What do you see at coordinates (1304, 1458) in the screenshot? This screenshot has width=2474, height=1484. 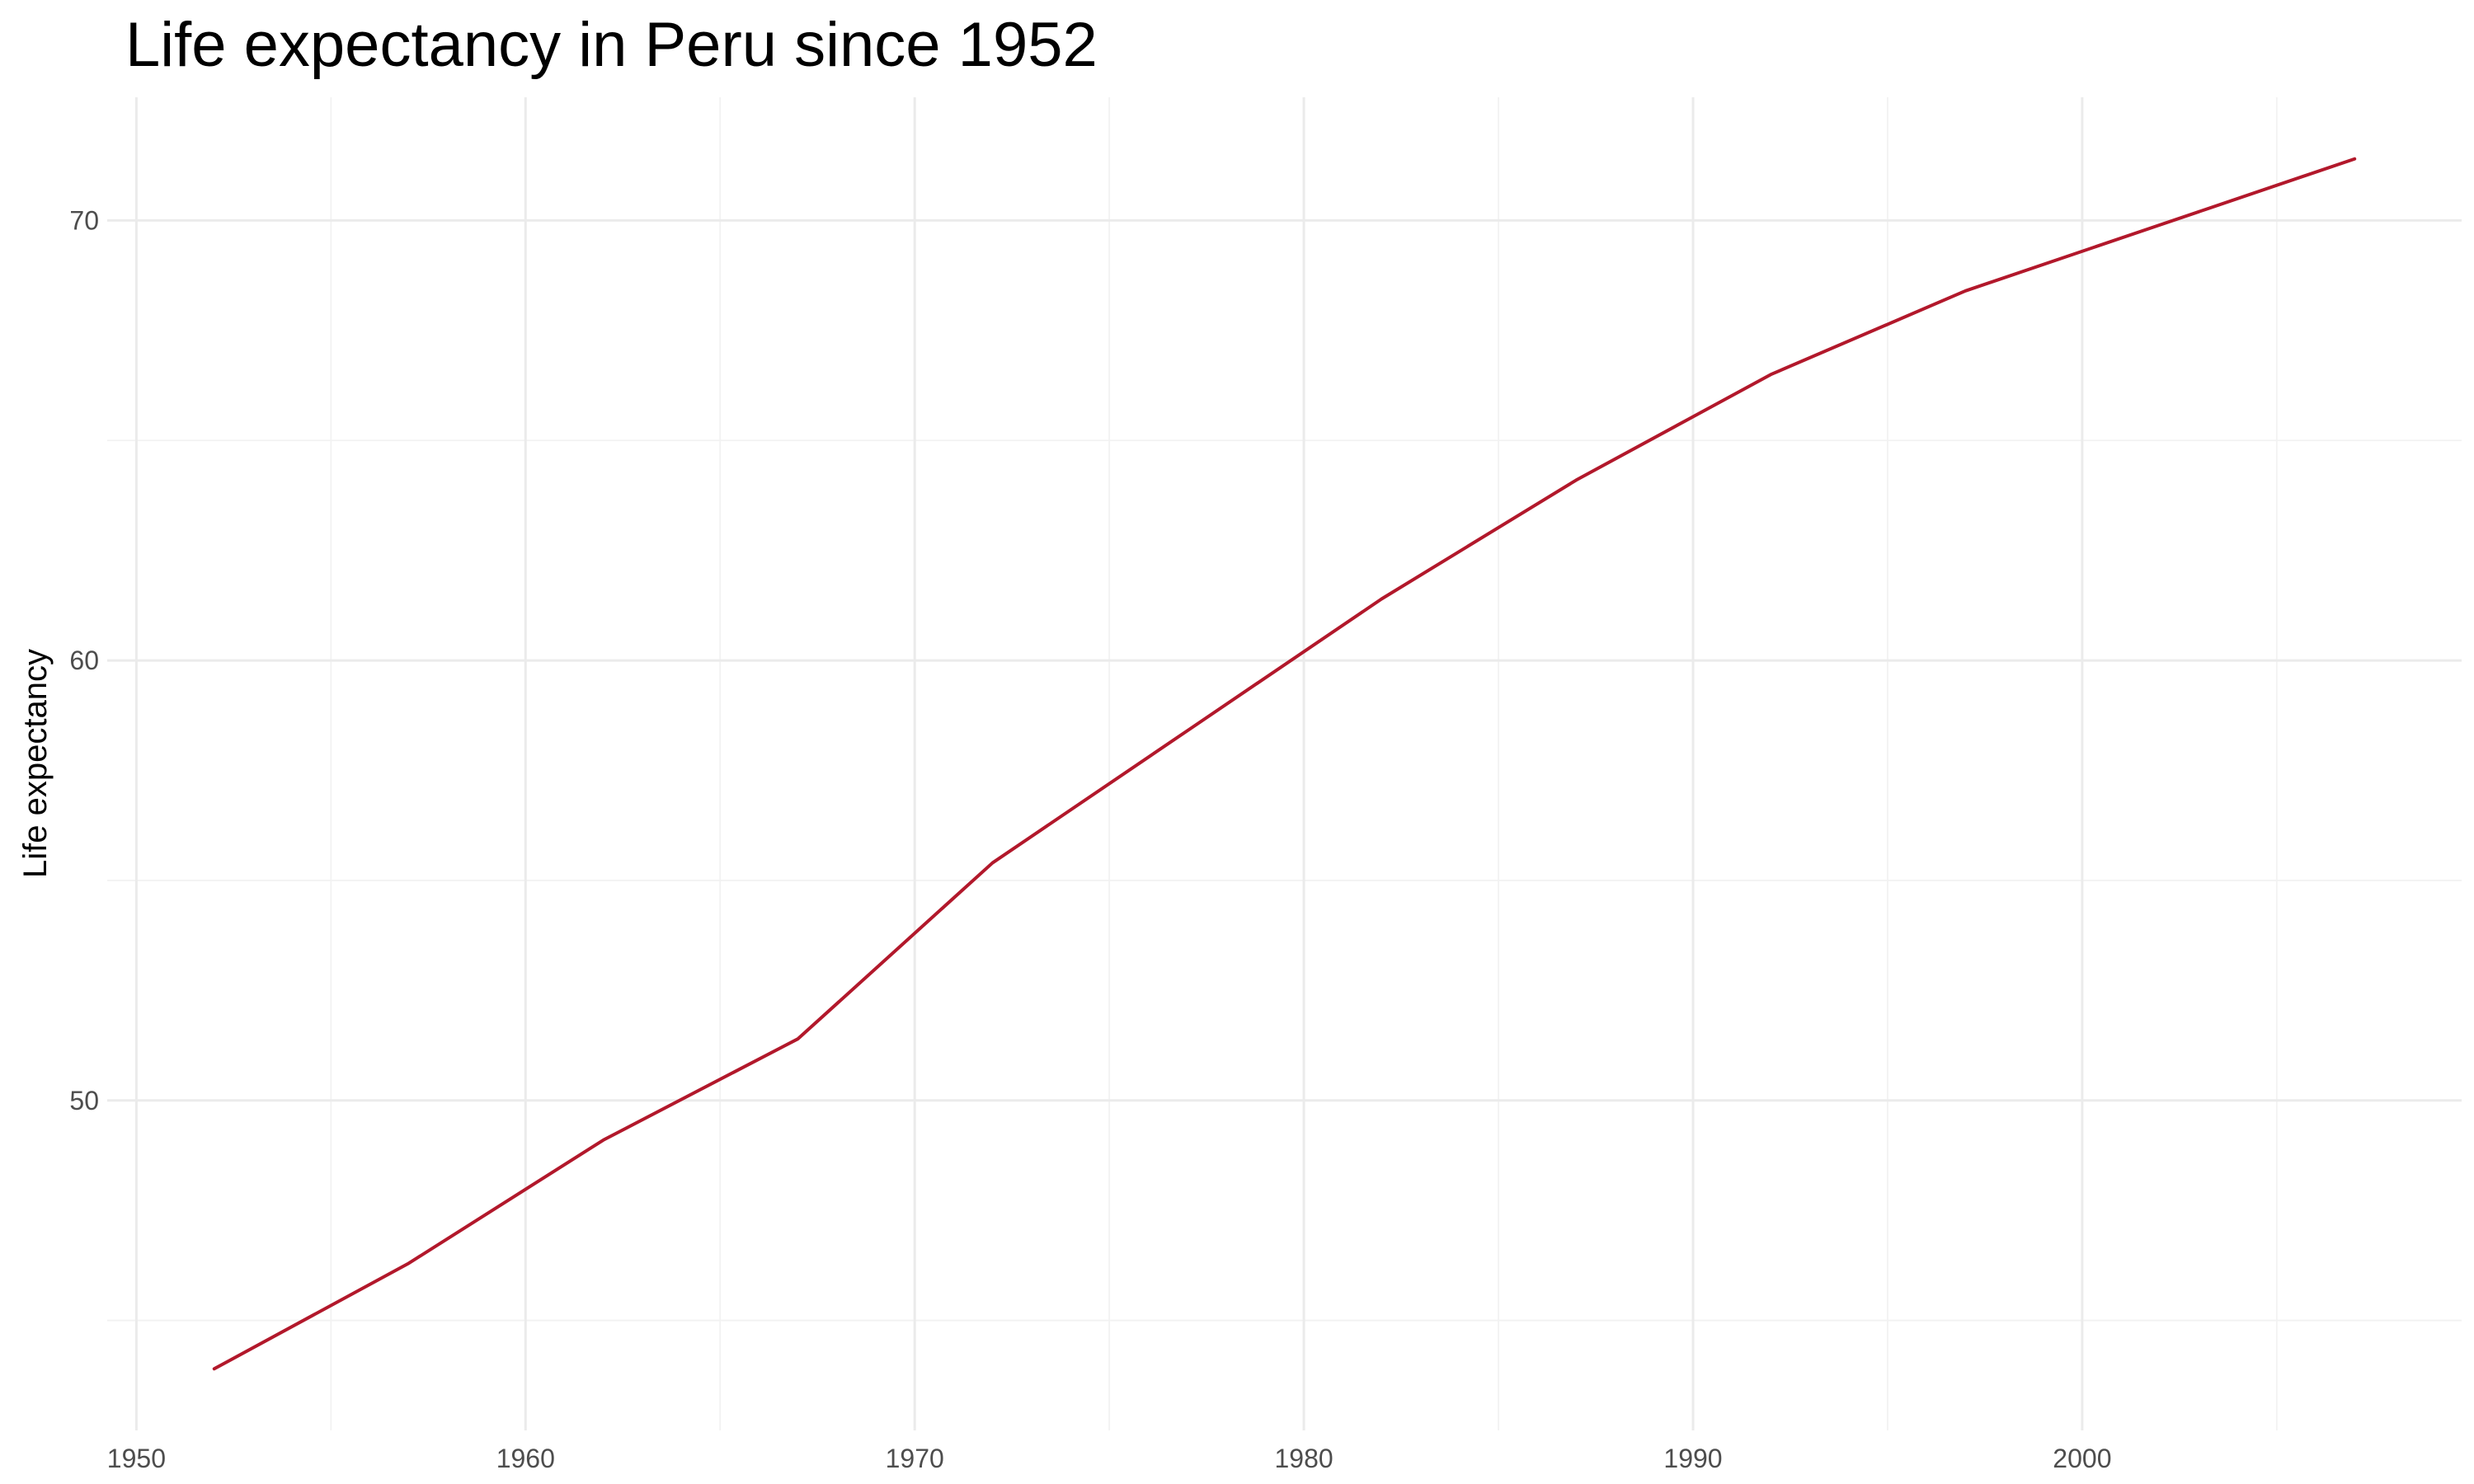 I see `x-tick-label: 1980` at bounding box center [1304, 1458].